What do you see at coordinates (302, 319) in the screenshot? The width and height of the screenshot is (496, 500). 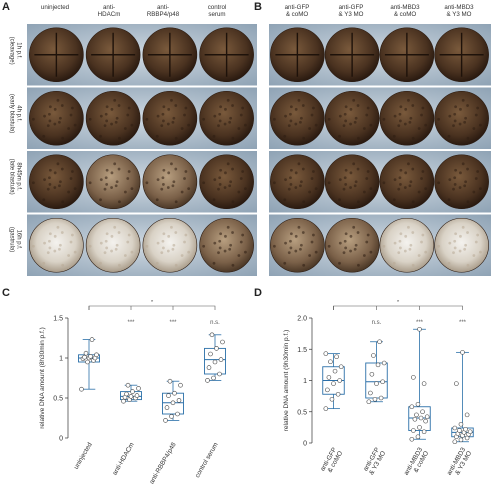 I see `chart-d-y-tick-label: 2.0` at bounding box center [302, 319].